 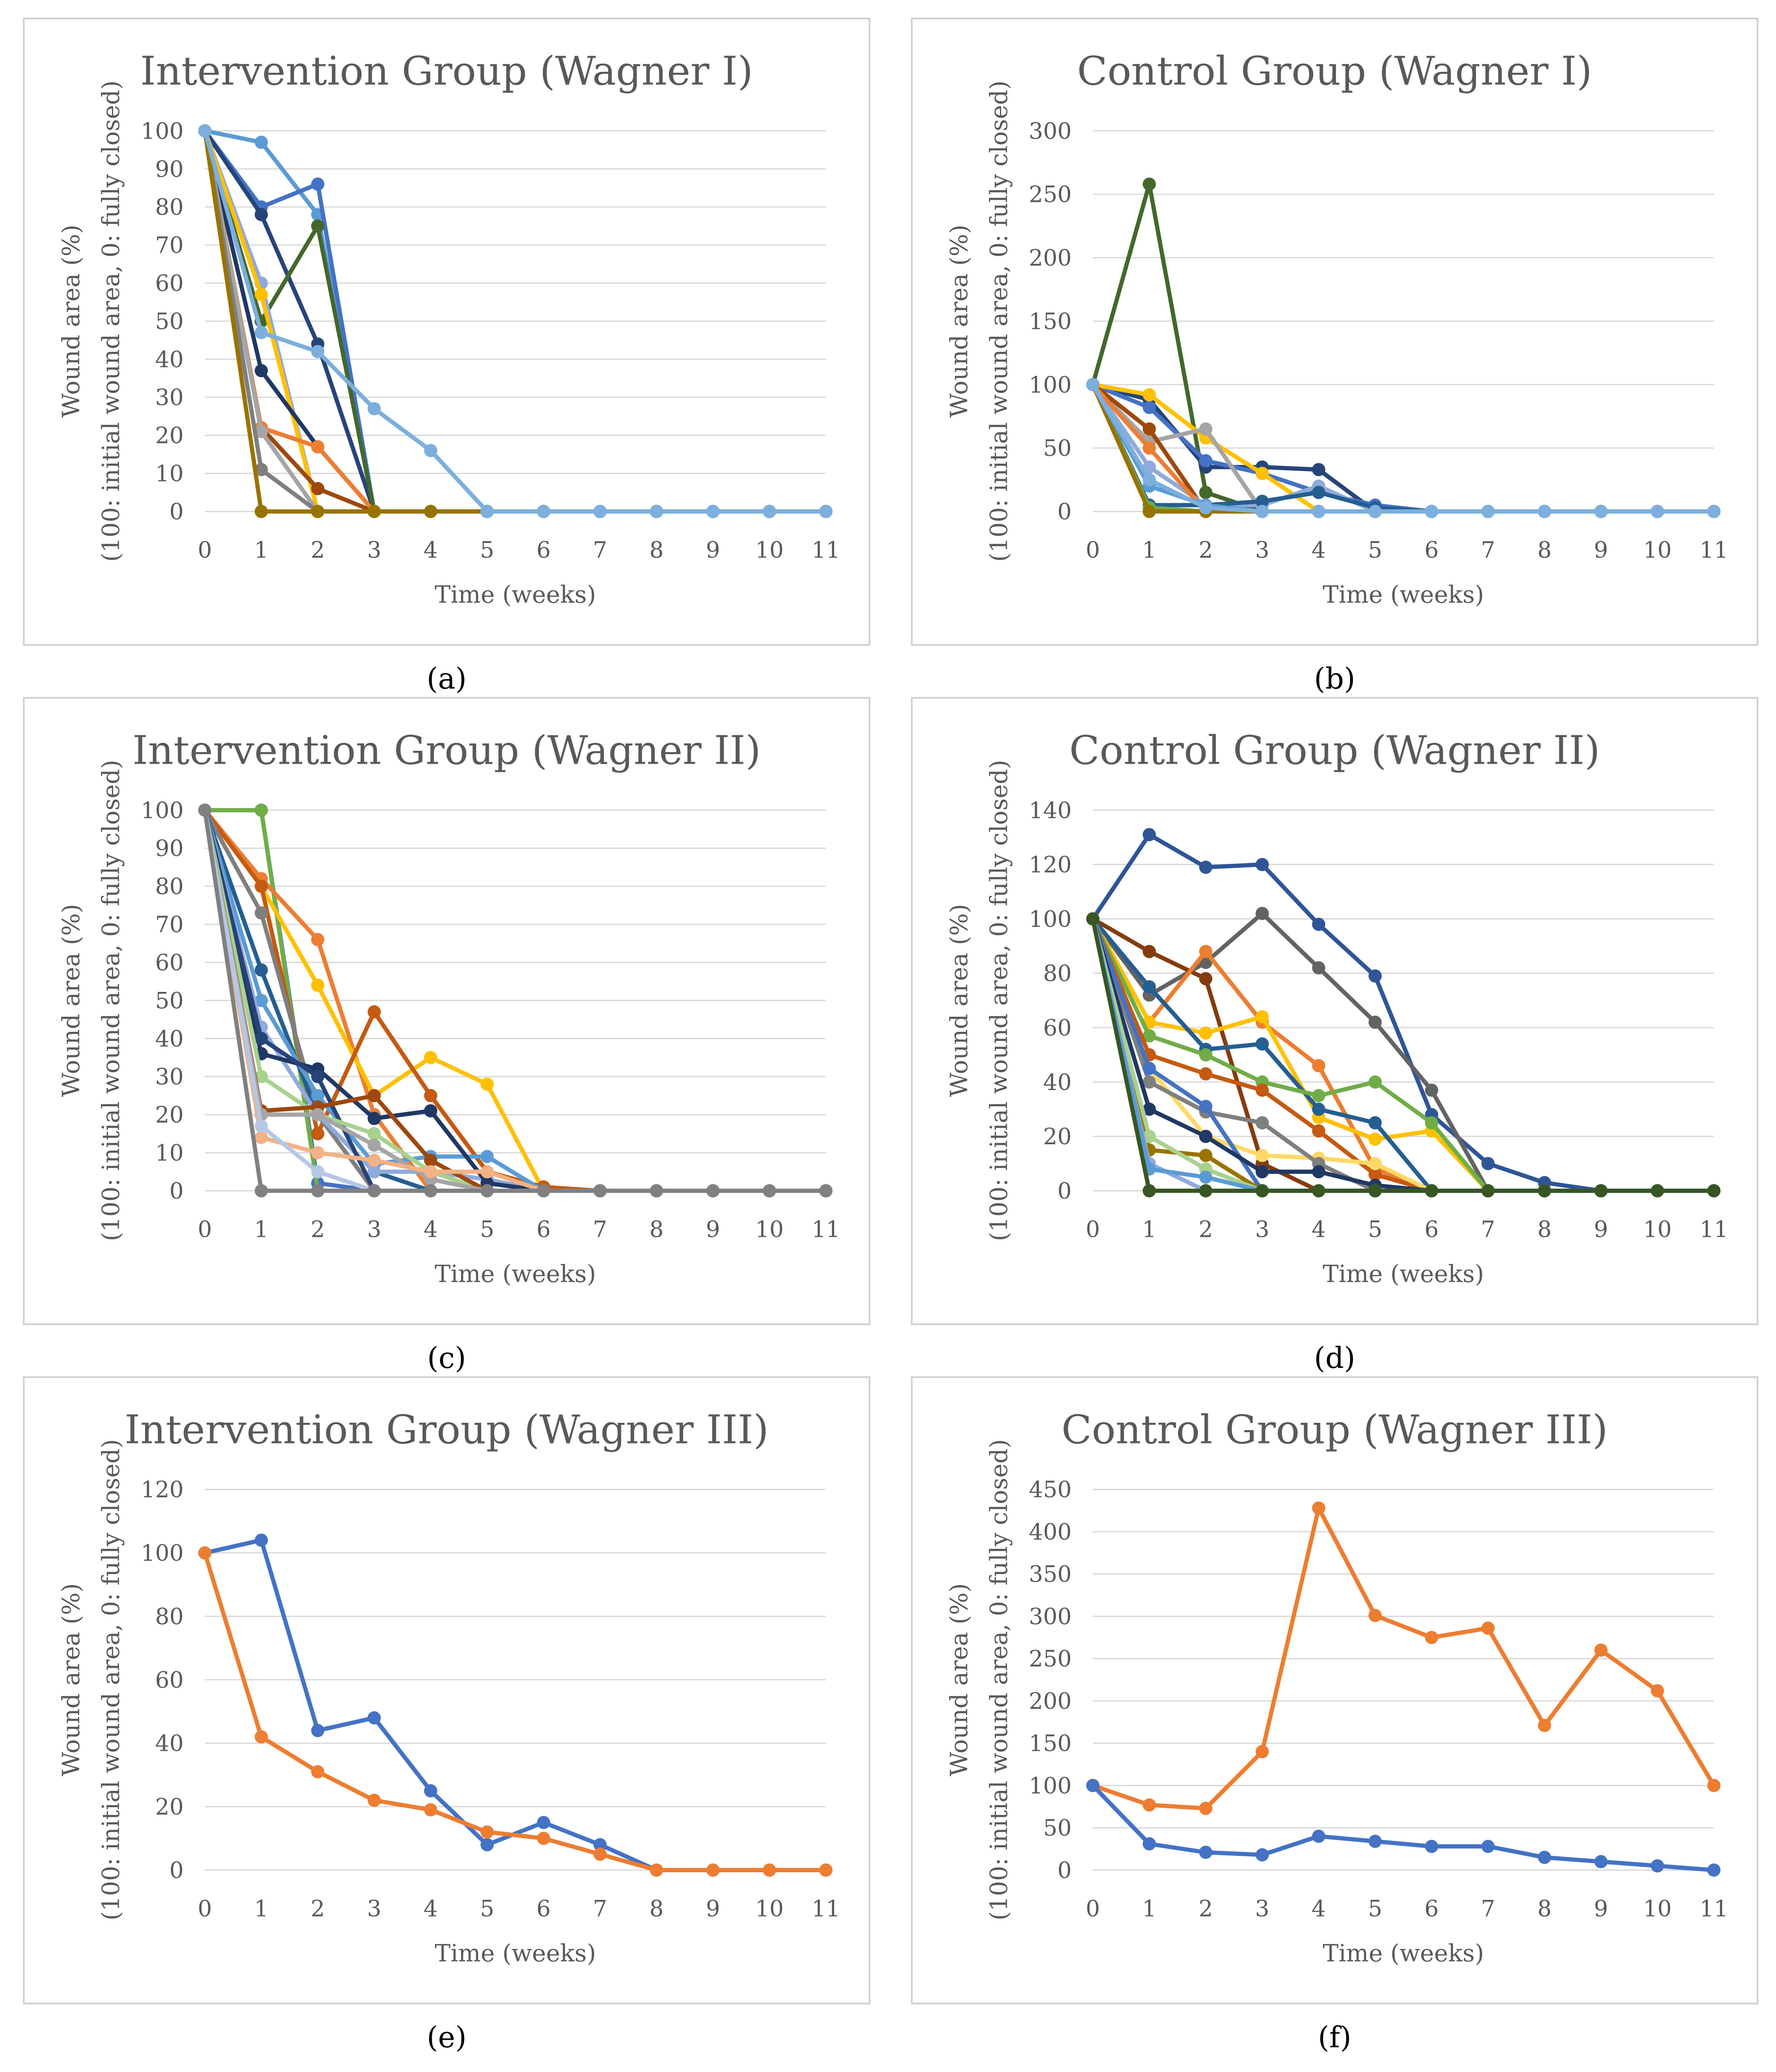 What do you see at coordinates (1335, 331) in the screenshot?
I see `chart-frame` at bounding box center [1335, 331].